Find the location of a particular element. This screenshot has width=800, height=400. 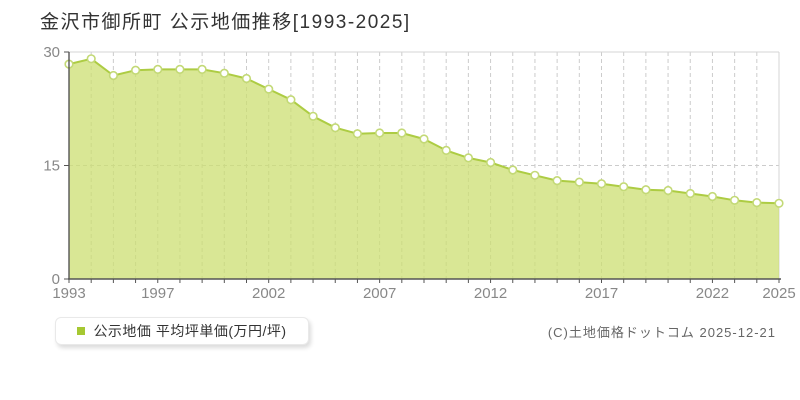

legend-box: 公示地価 平均坪単価(万円/坪) is located at coordinates (182, 331).